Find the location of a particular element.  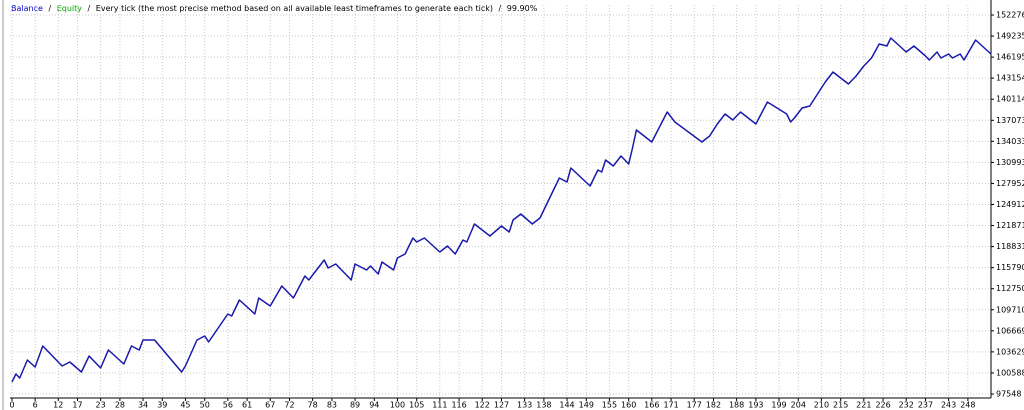

y-tick-label: 106669 is located at coordinates (1010, 330).